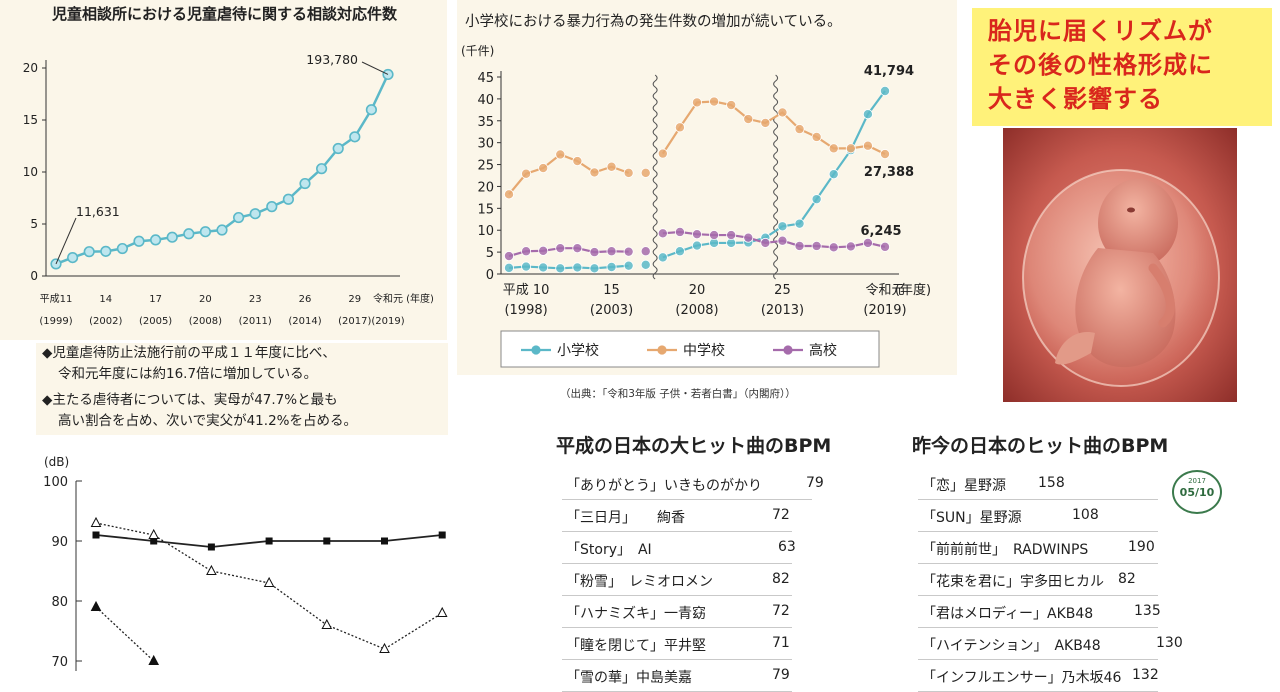  Describe the element at coordinates (245, 563) in the screenshot. I see `db-chart: (dB) 100 90 80 70` at that location.